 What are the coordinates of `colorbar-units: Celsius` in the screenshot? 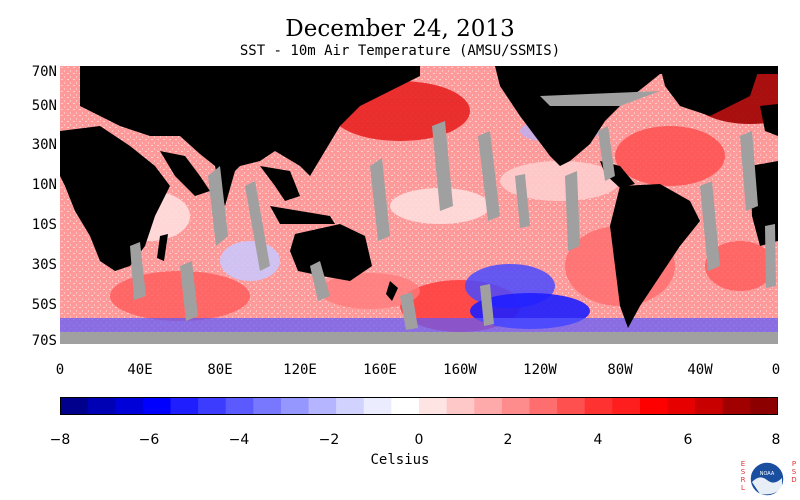 It's located at (400, 460).